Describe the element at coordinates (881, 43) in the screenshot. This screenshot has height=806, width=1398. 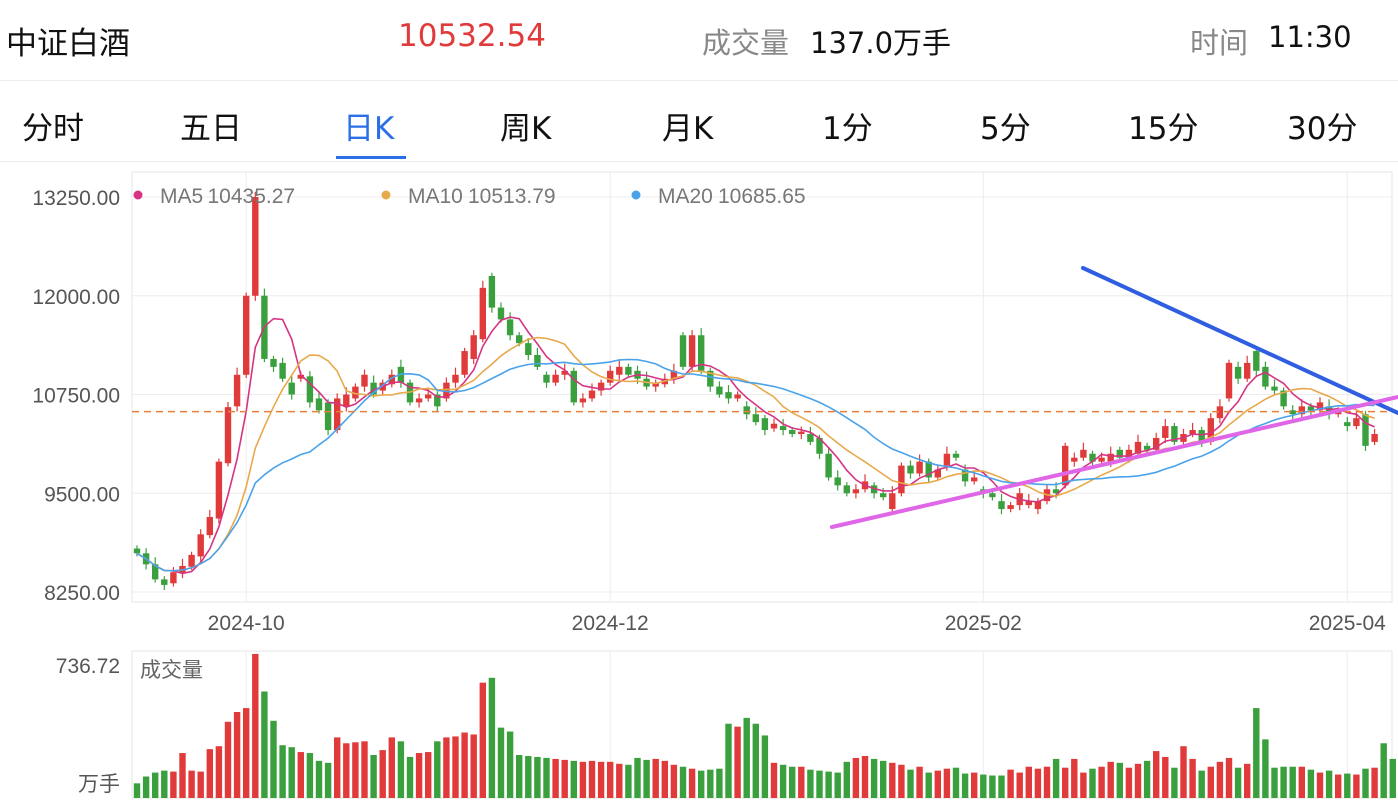
I see `volume-value: 137.0万手` at that location.